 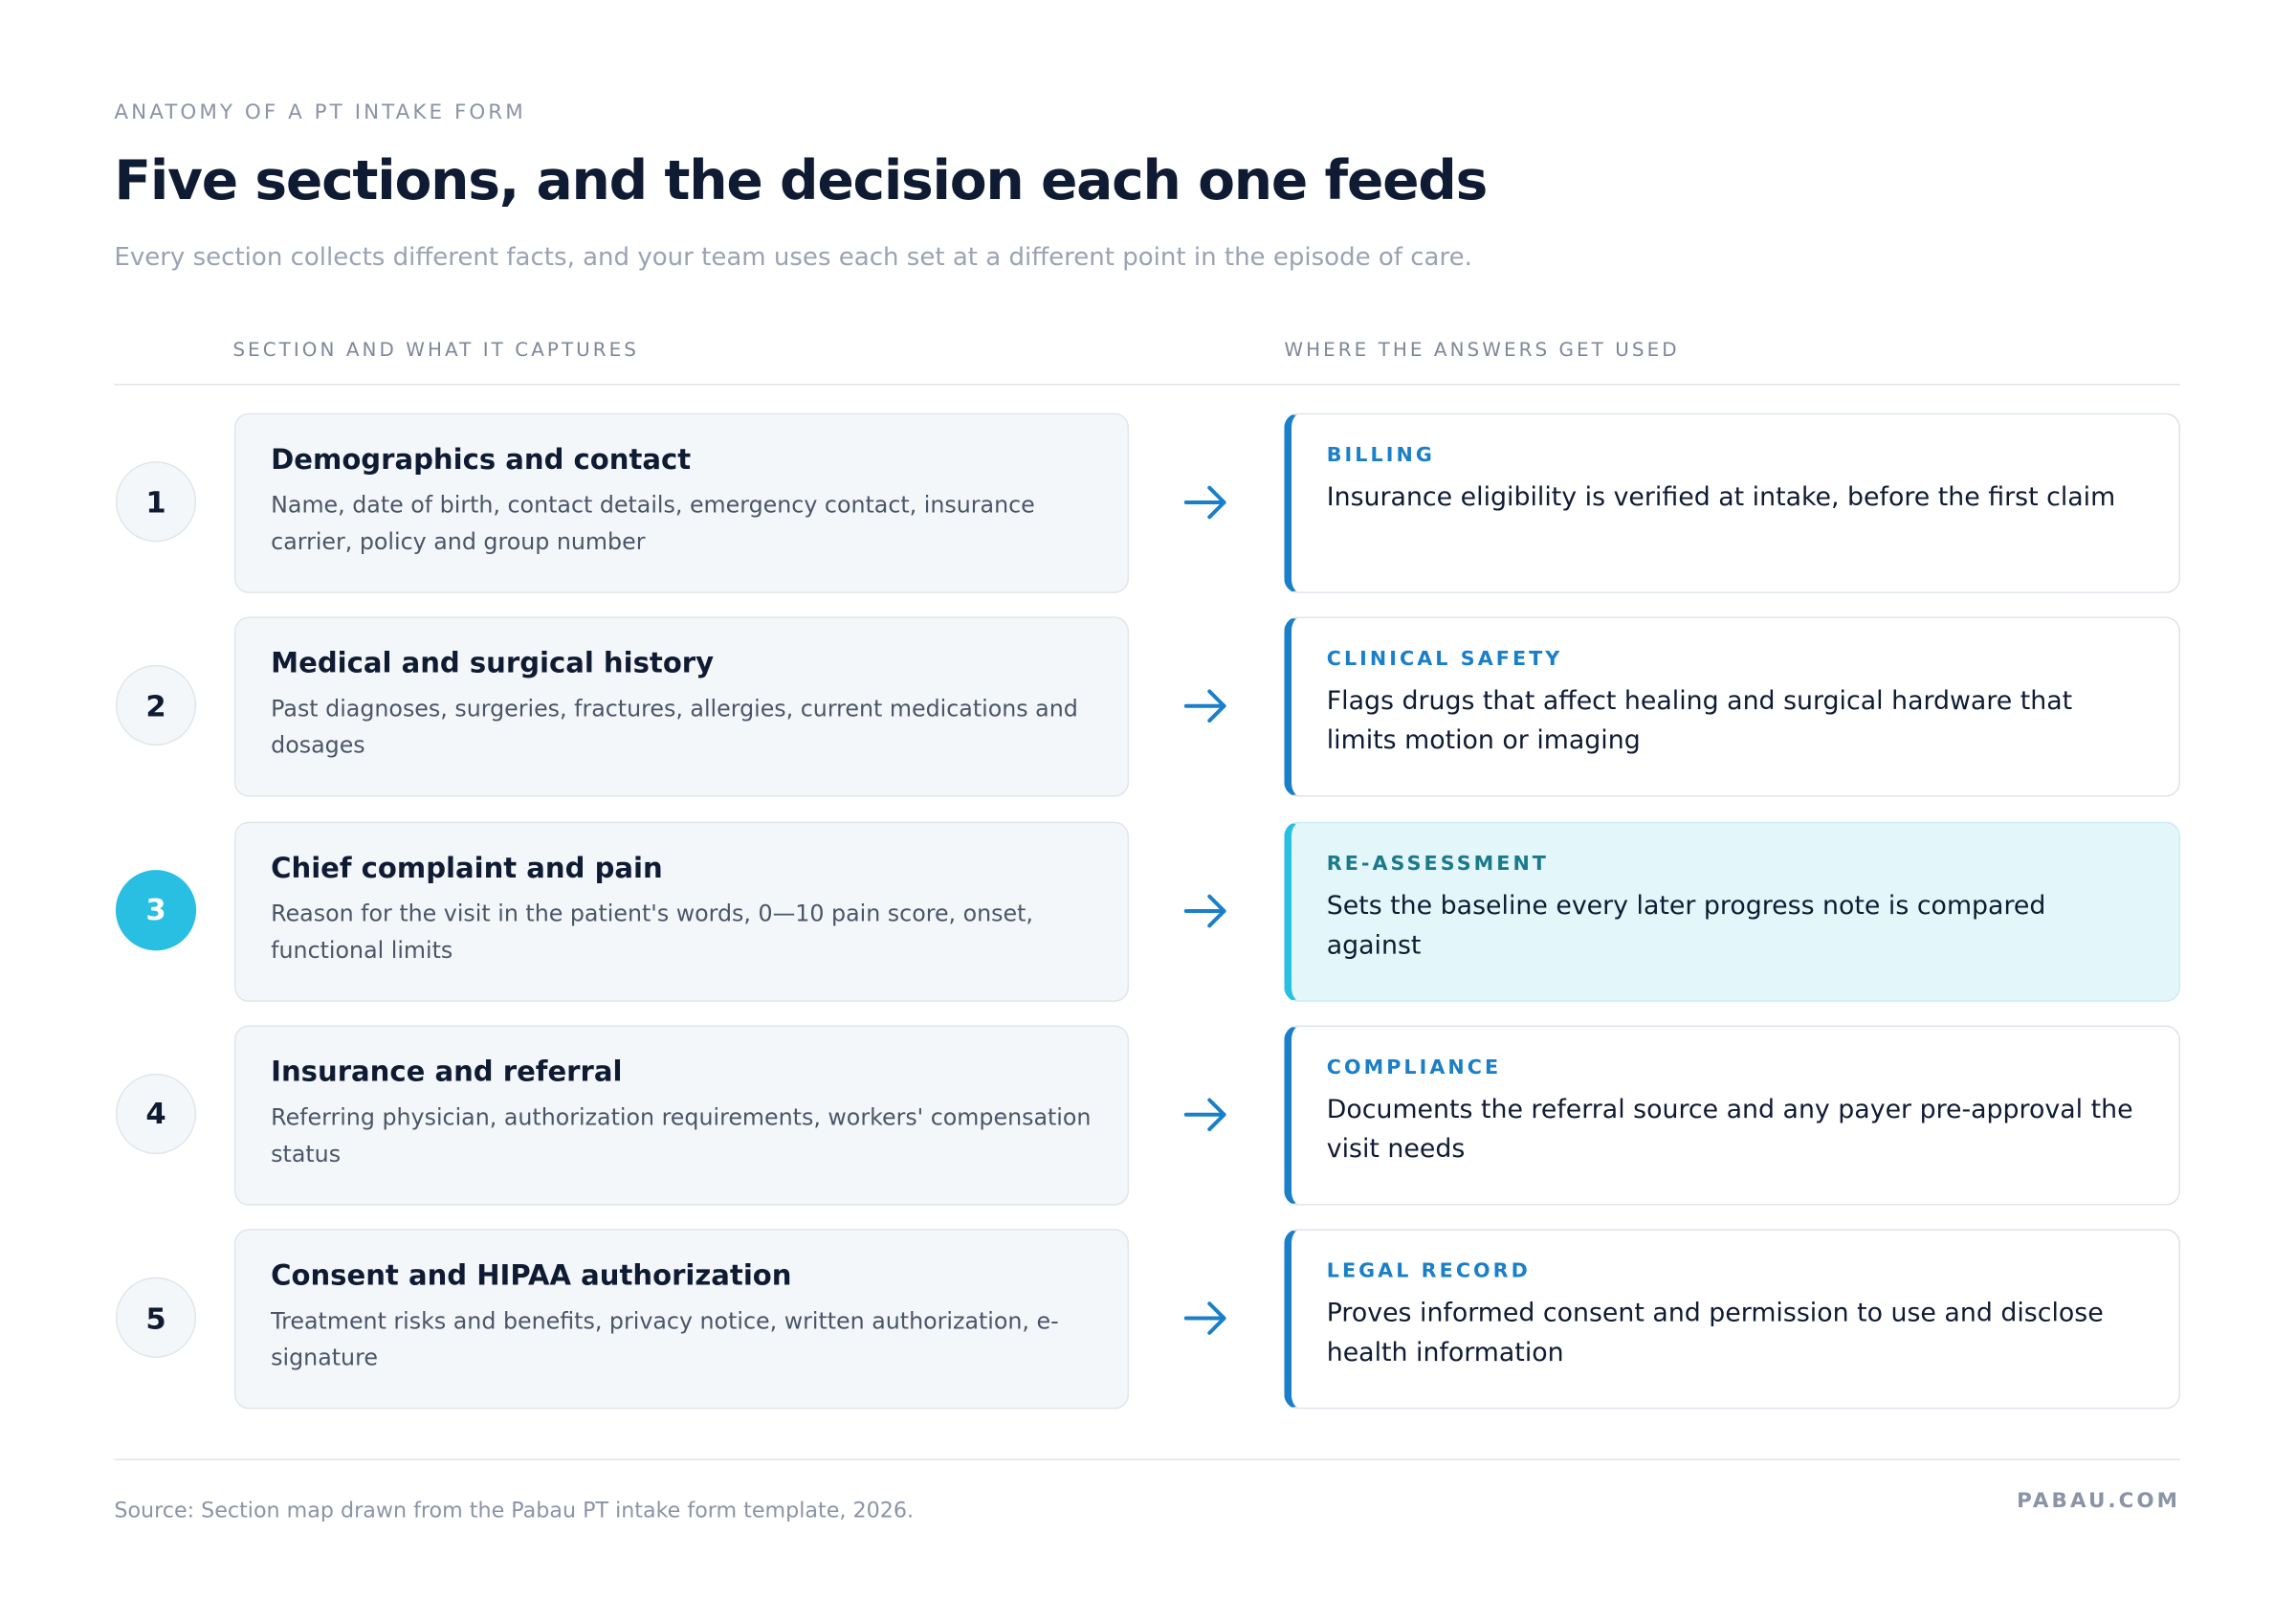 I want to click on step-number: 3, so click(x=156, y=909).